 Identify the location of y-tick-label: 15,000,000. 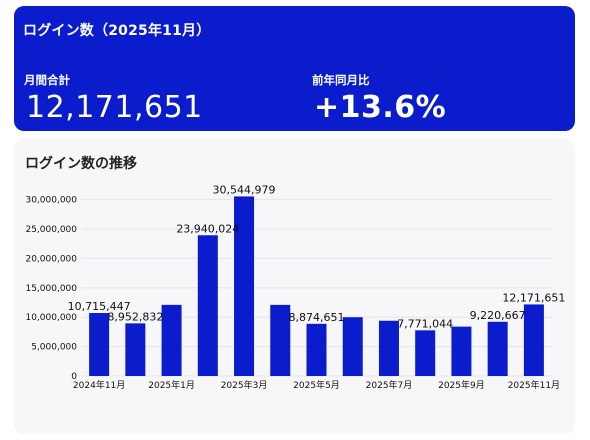
(51, 289).